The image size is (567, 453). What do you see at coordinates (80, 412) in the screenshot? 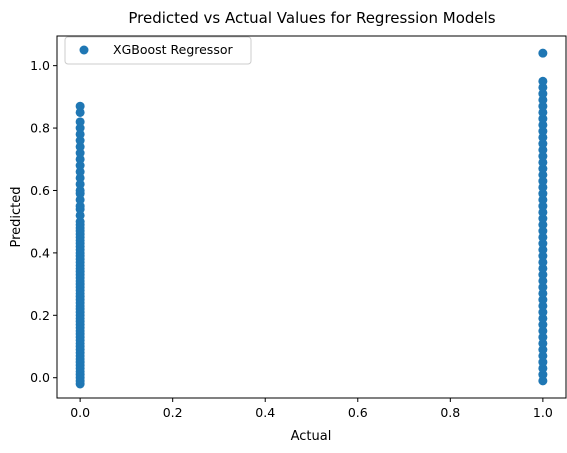
I see `x-tick-label: 0.0` at bounding box center [80, 412].